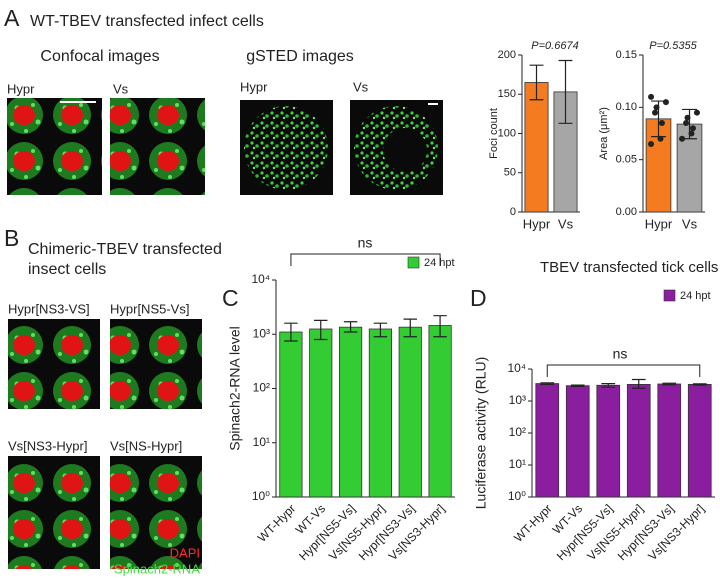 The image size is (720, 581). Describe the element at coordinates (513, 212) in the screenshot. I see `y-tick-label: 0` at that location.